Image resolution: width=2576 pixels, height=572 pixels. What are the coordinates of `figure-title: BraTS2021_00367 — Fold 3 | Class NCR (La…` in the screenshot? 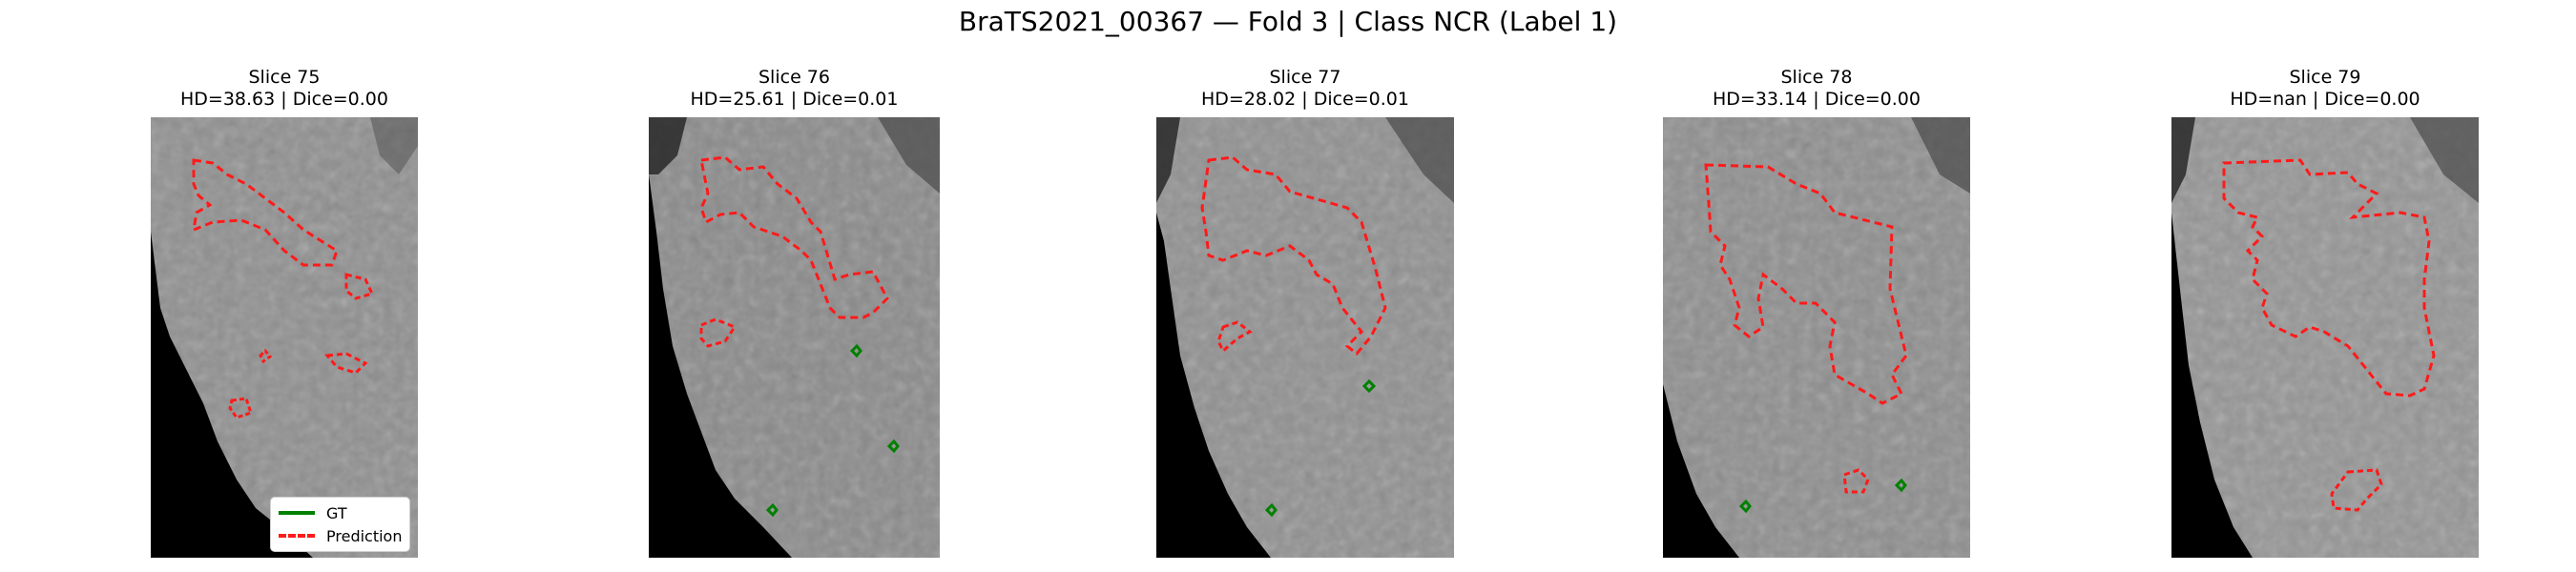 It's located at (1288, 21).